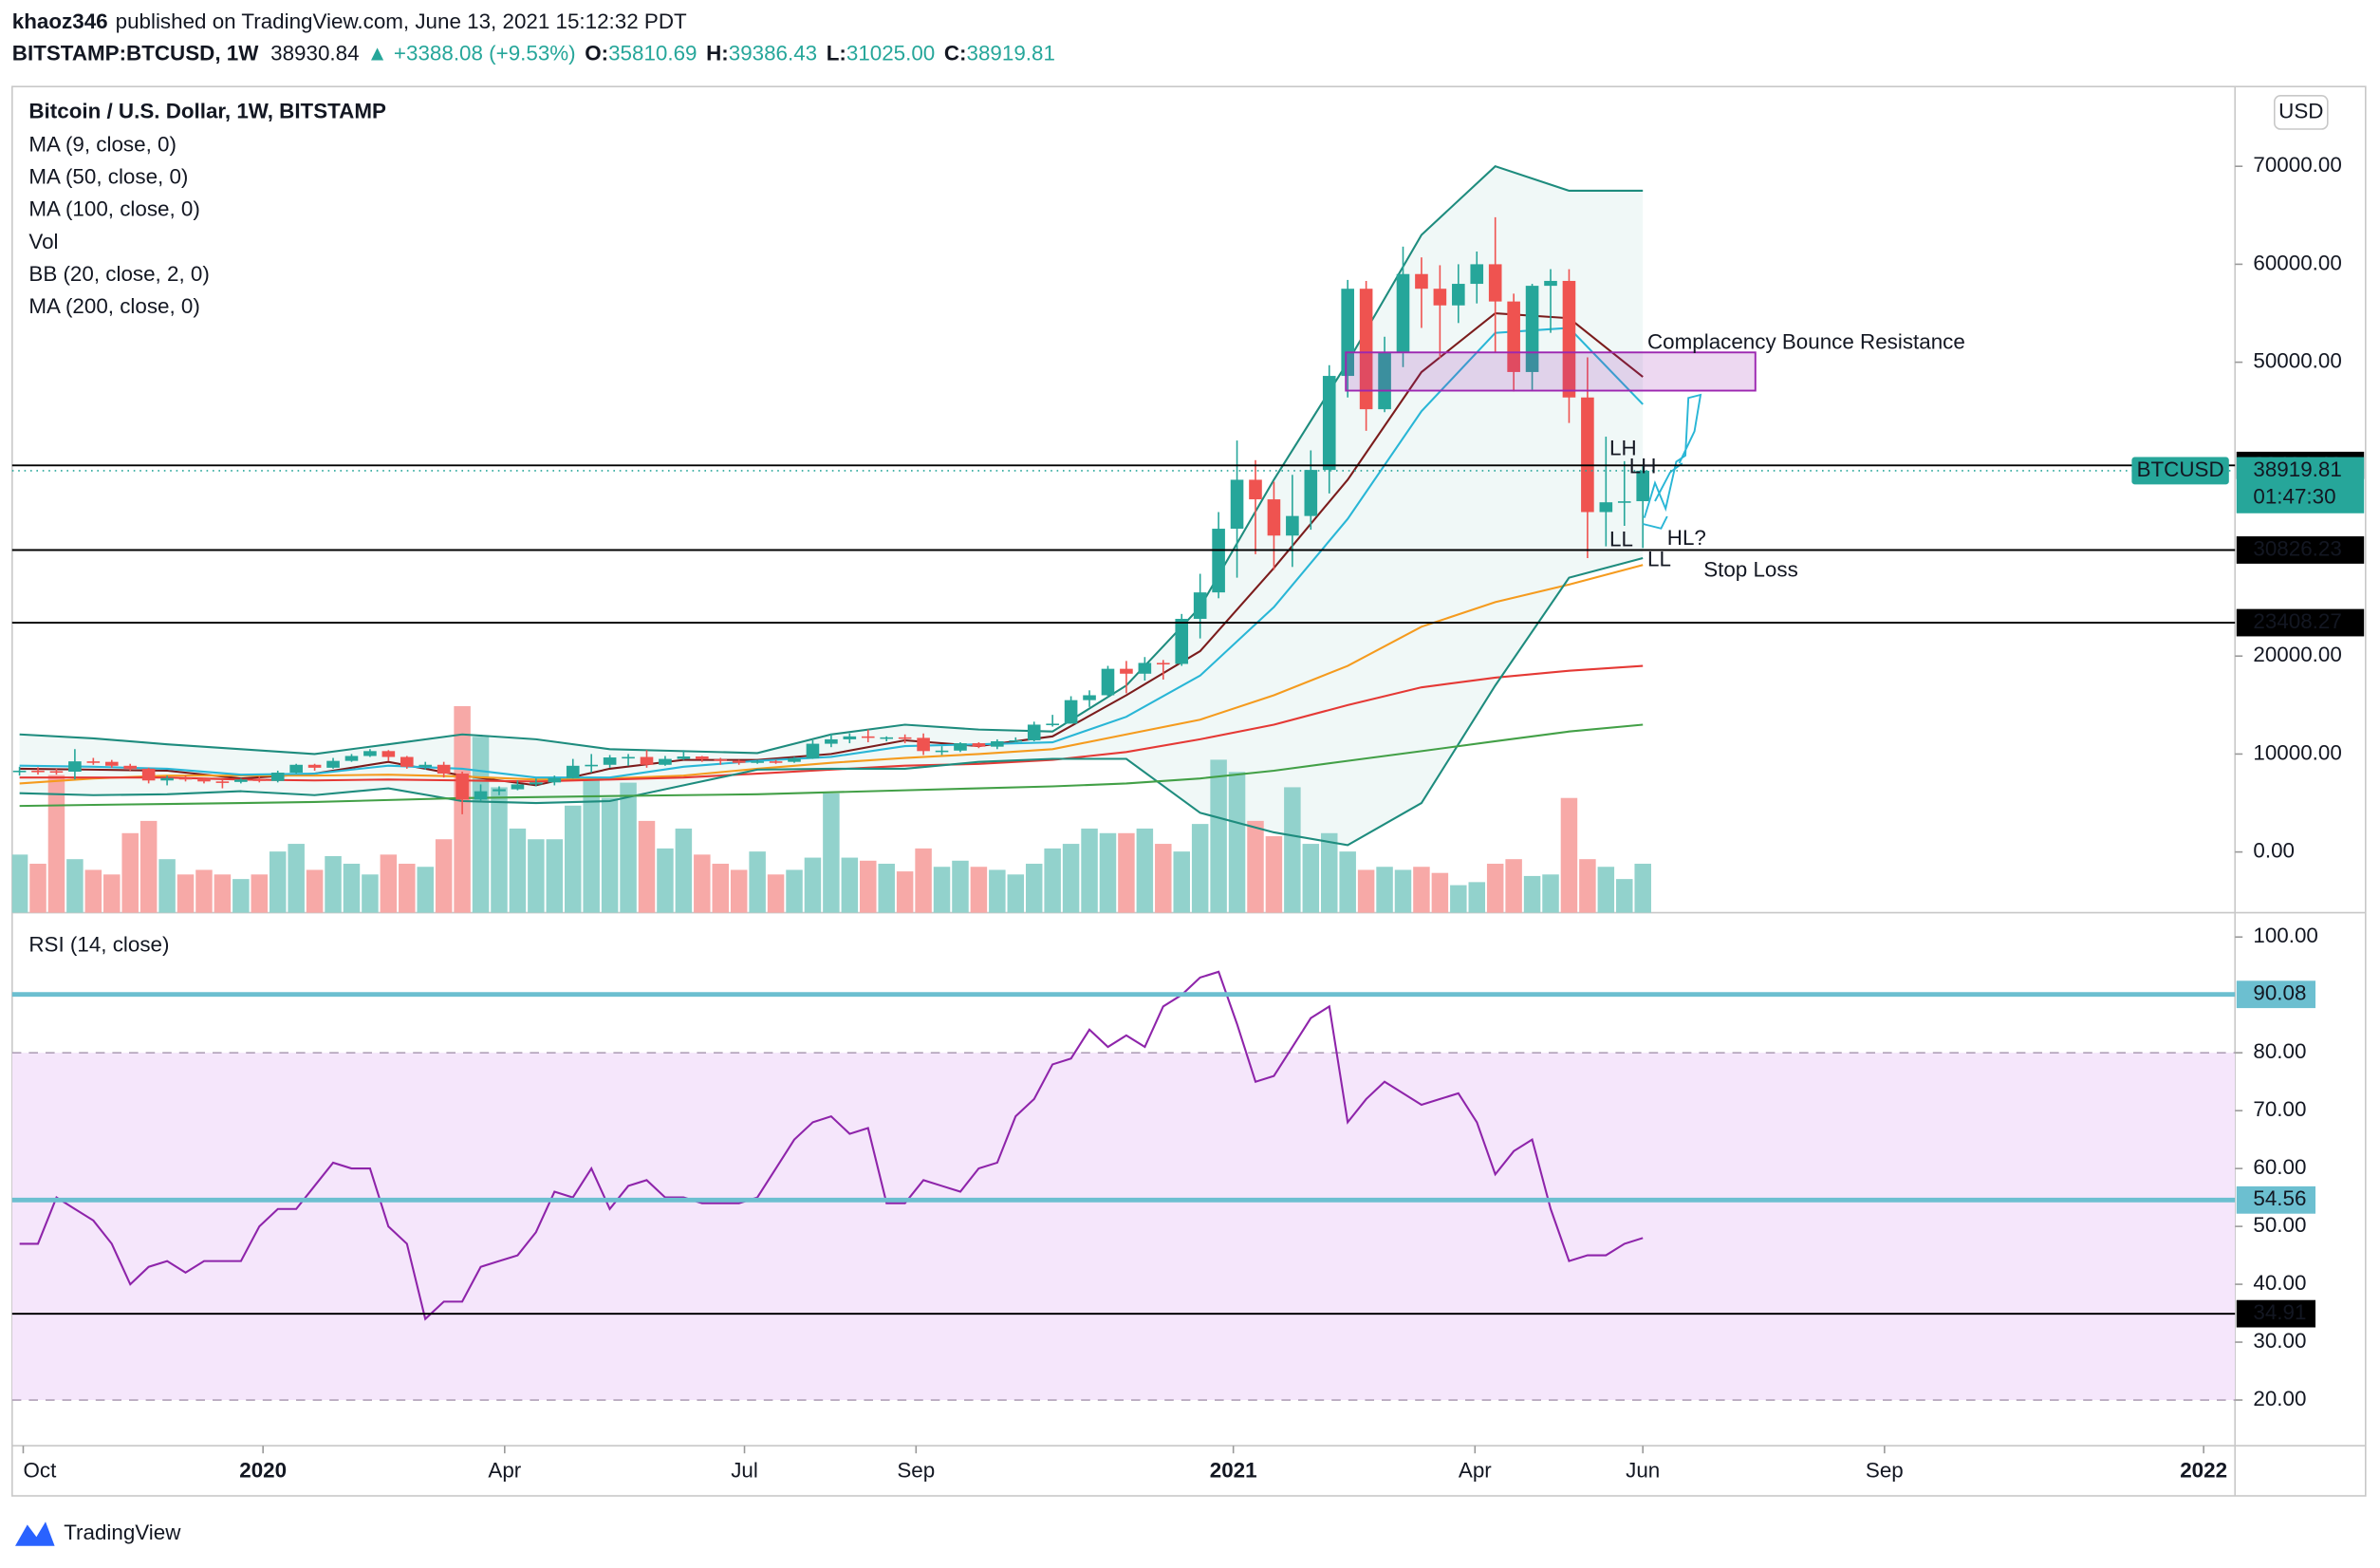  What do you see at coordinates (2275, 995) in the screenshot?
I see `rsi-level-box` at bounding box center [2275, 995].